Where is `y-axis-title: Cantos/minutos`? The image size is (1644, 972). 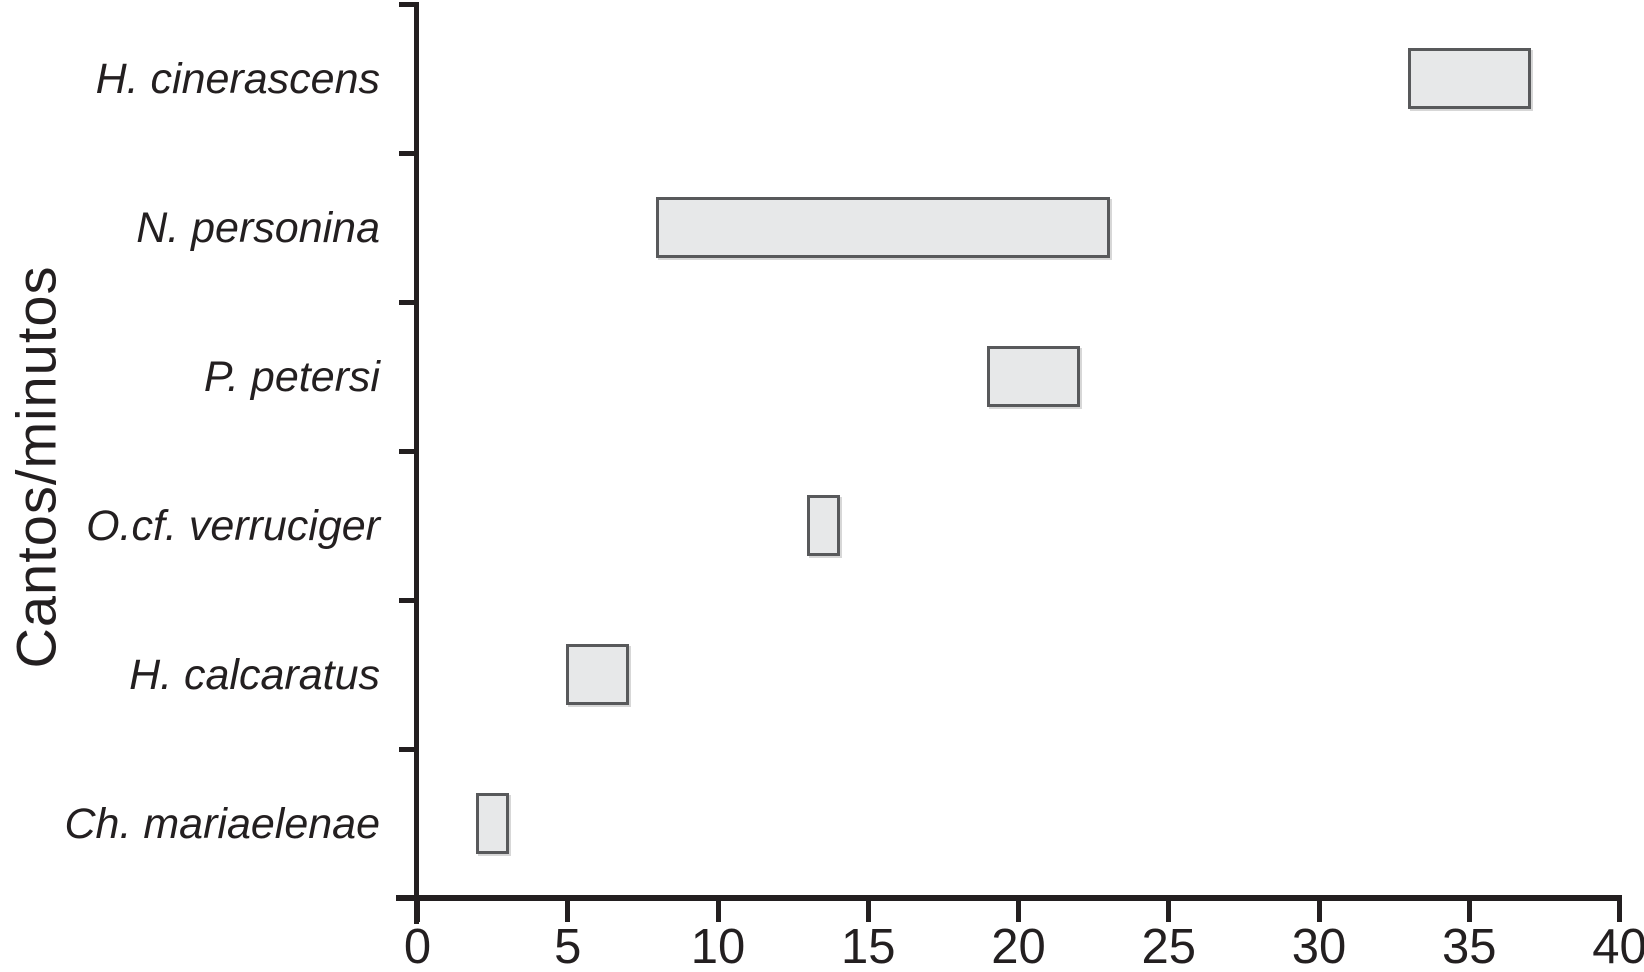 y-axis-title: Cantos/minutos is located at coordinates (36, 467).